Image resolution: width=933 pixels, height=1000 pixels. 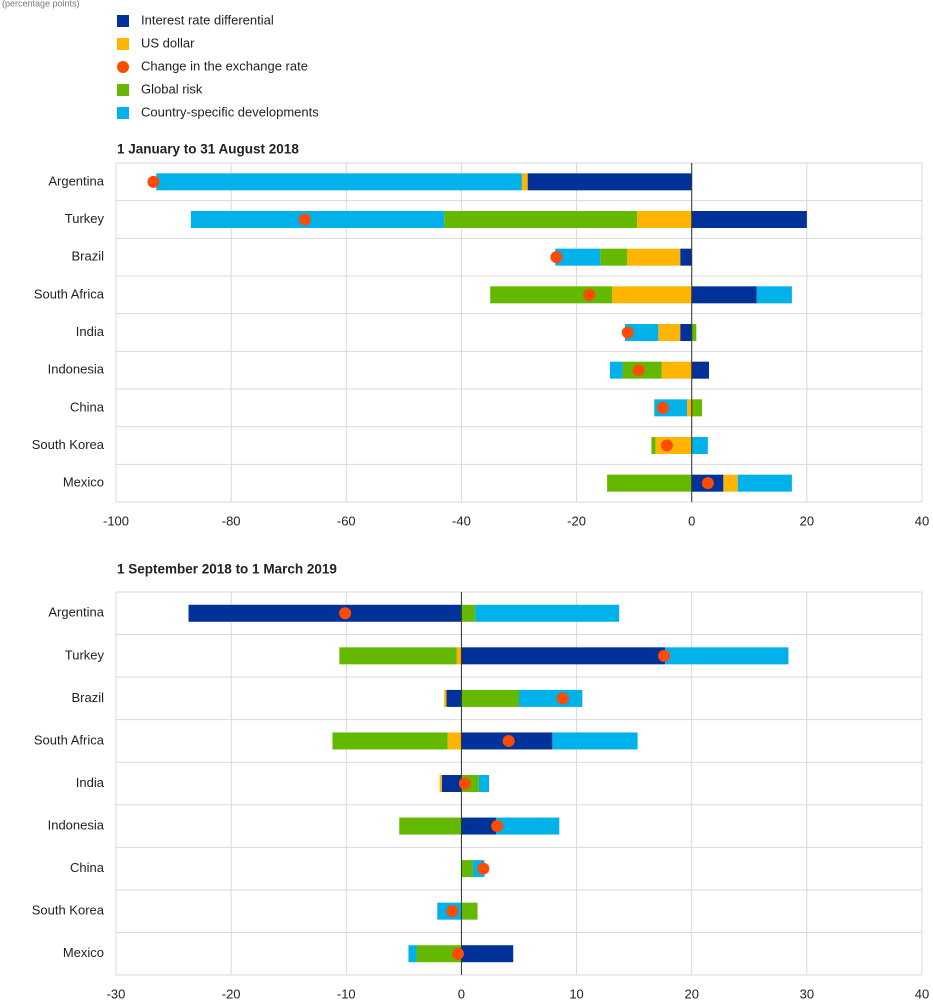 What do you see at coordinates (230, 111) in the screenshot?
I see `legend-label: Country-specific developments` at bounding box center [230, 111].